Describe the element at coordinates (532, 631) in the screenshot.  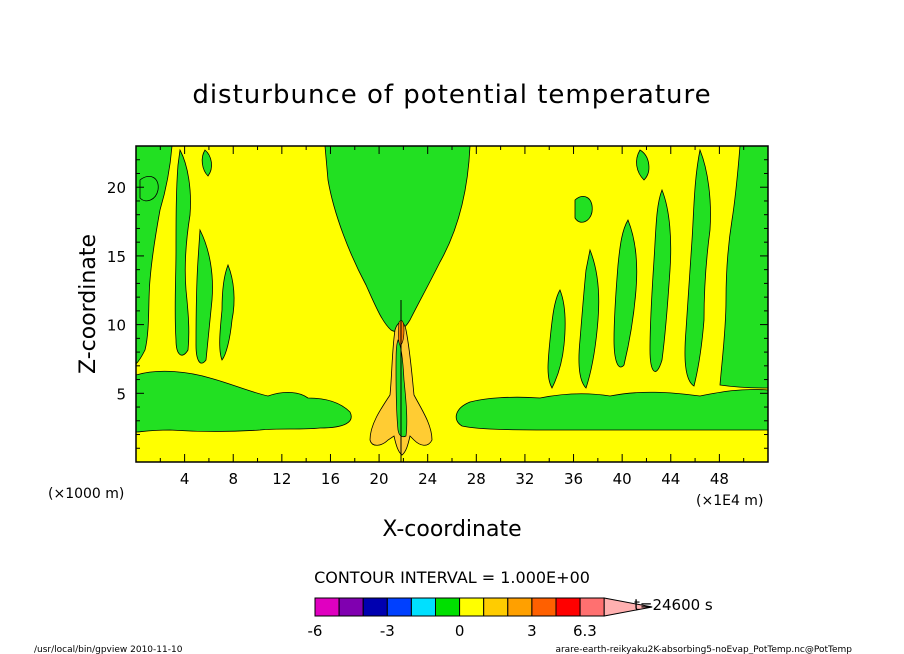
I see `colorbar-level-label: 3` at that location.